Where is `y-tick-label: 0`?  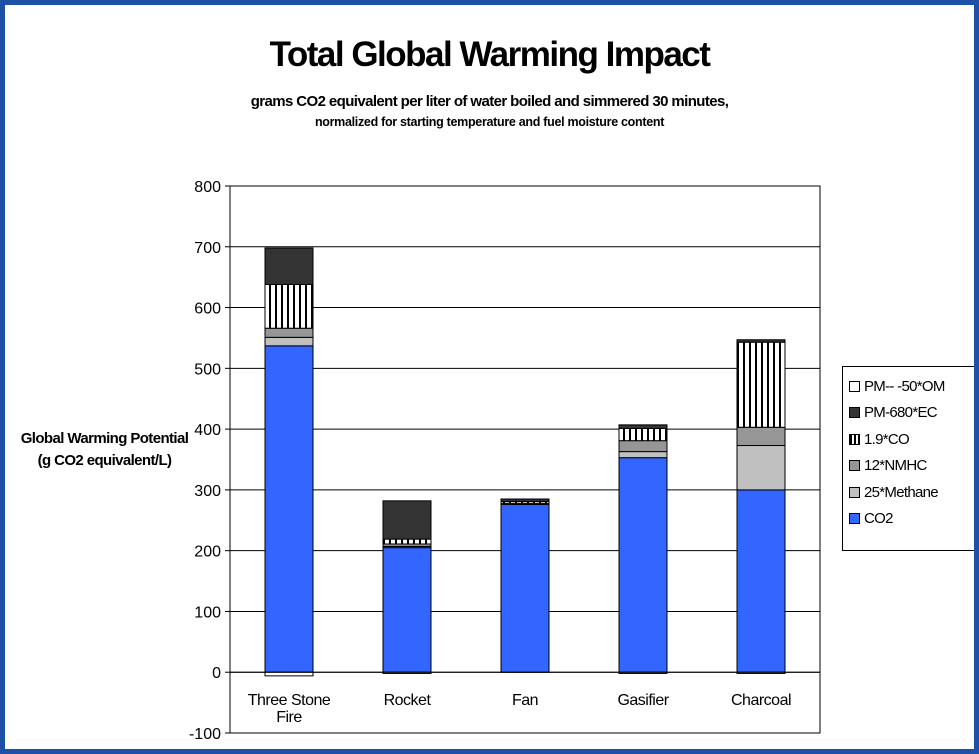 y-tick-label: 0 is located at coordinates (216, 673).